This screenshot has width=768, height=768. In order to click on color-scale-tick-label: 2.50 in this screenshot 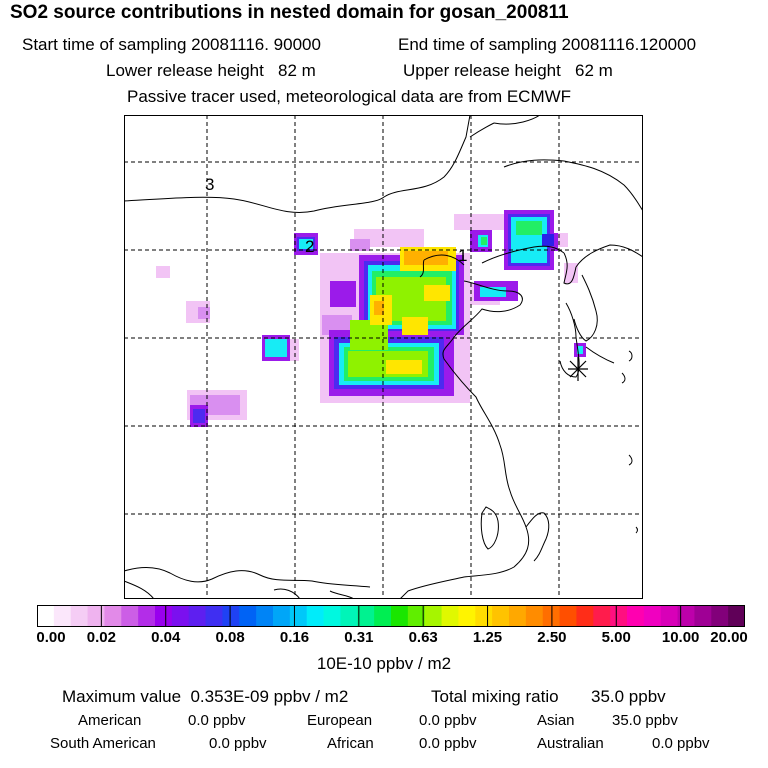, I will do `click(552, 637)`.